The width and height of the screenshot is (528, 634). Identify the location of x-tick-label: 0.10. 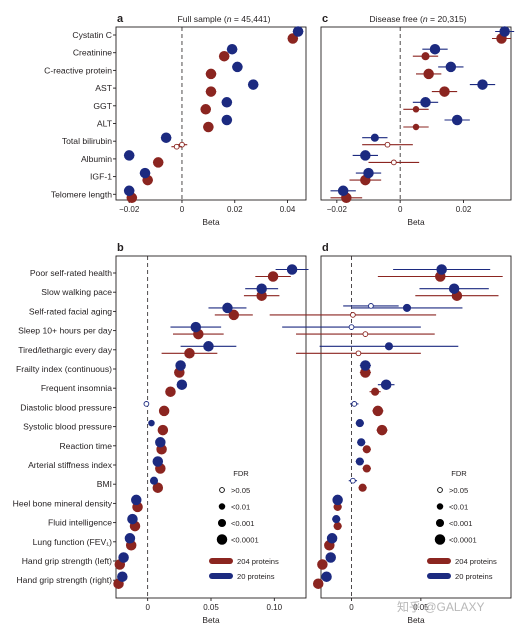
(275, 607).